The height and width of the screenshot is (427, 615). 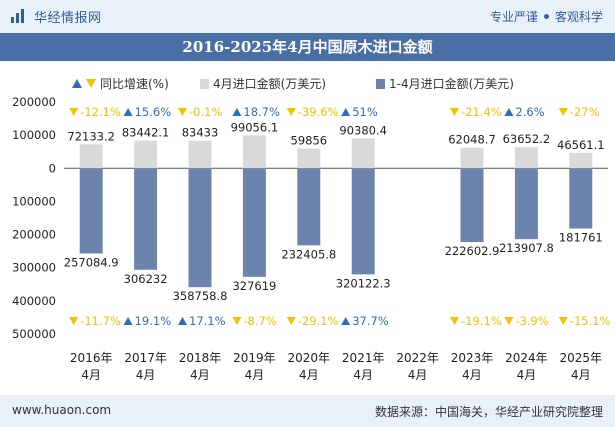 I want to click on growth-label-monthly: 18.7%, so click(x=261, y=112).